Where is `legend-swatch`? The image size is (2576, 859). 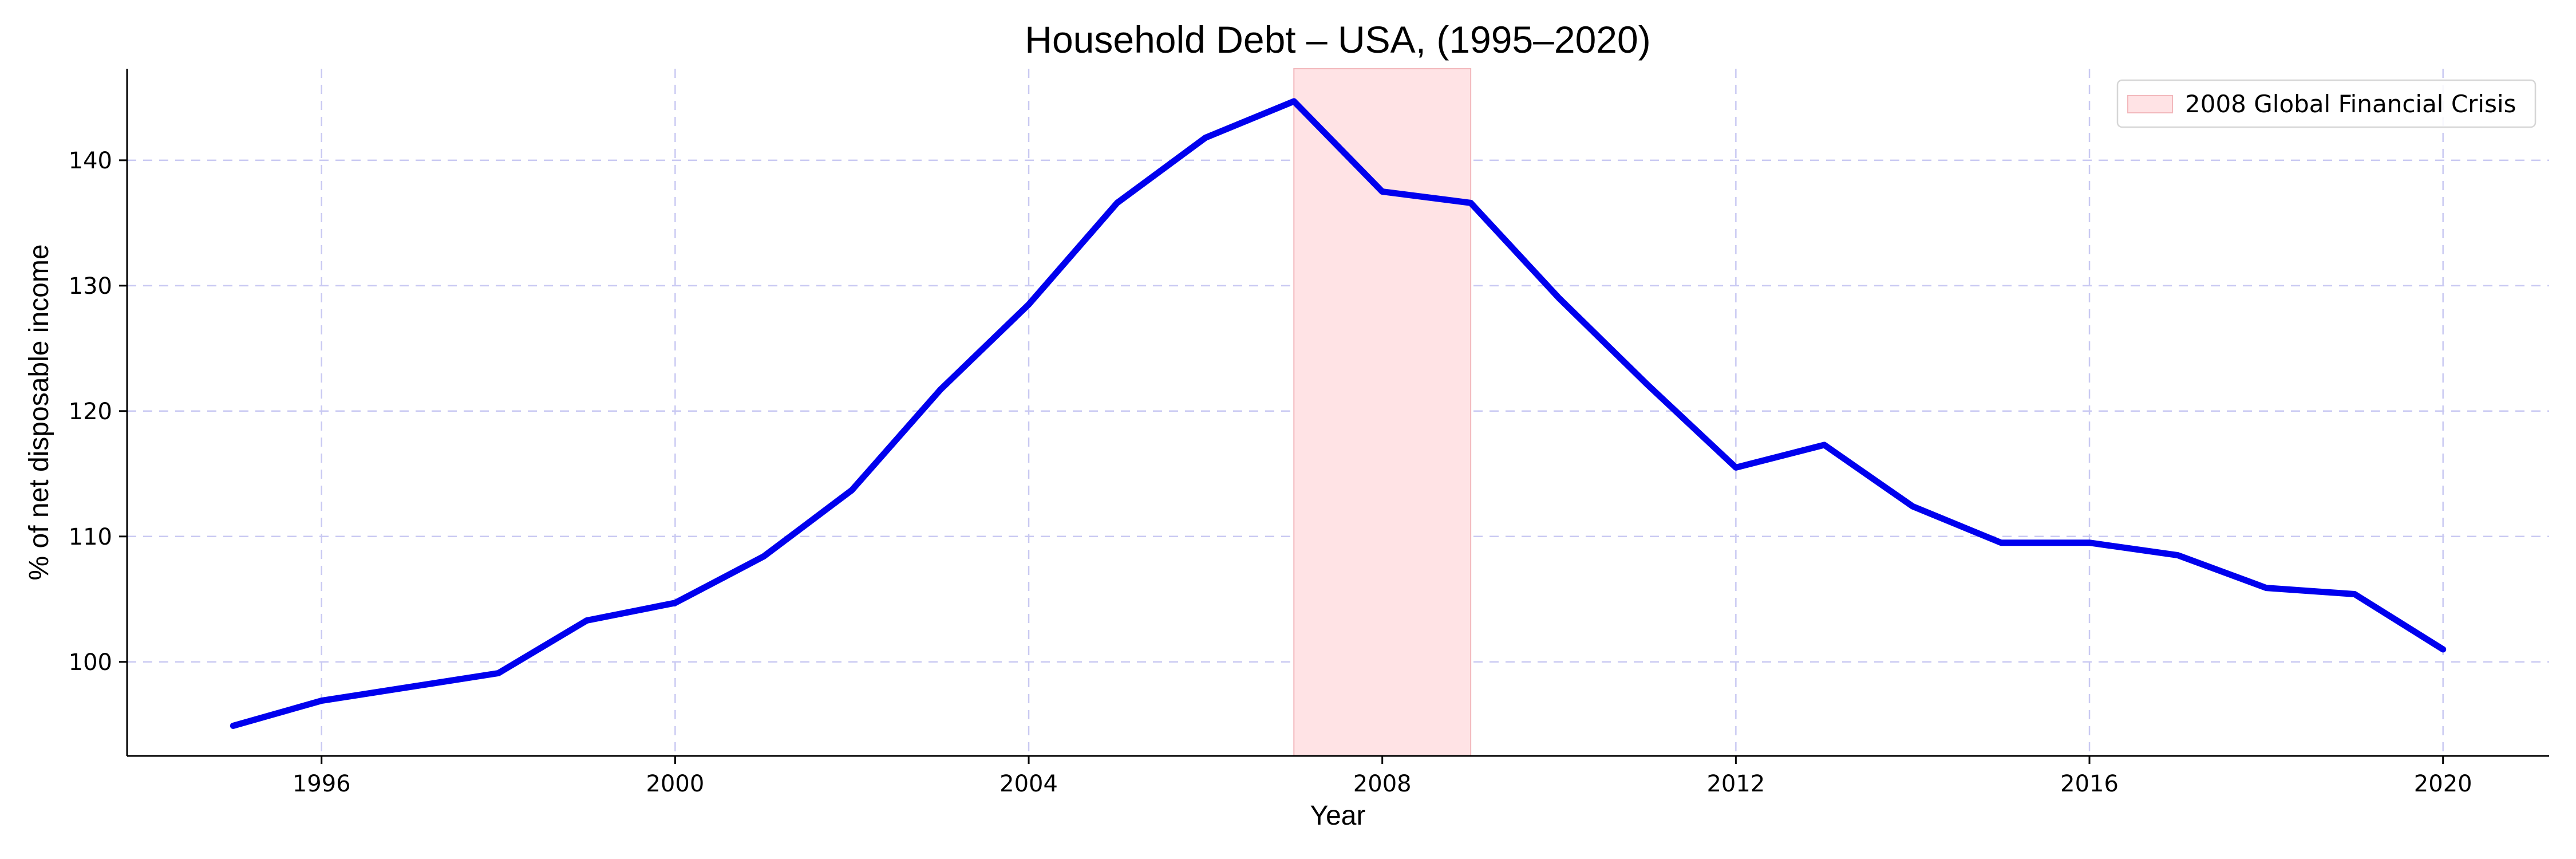 legend-swatch is located at coordinates (2150, 104).